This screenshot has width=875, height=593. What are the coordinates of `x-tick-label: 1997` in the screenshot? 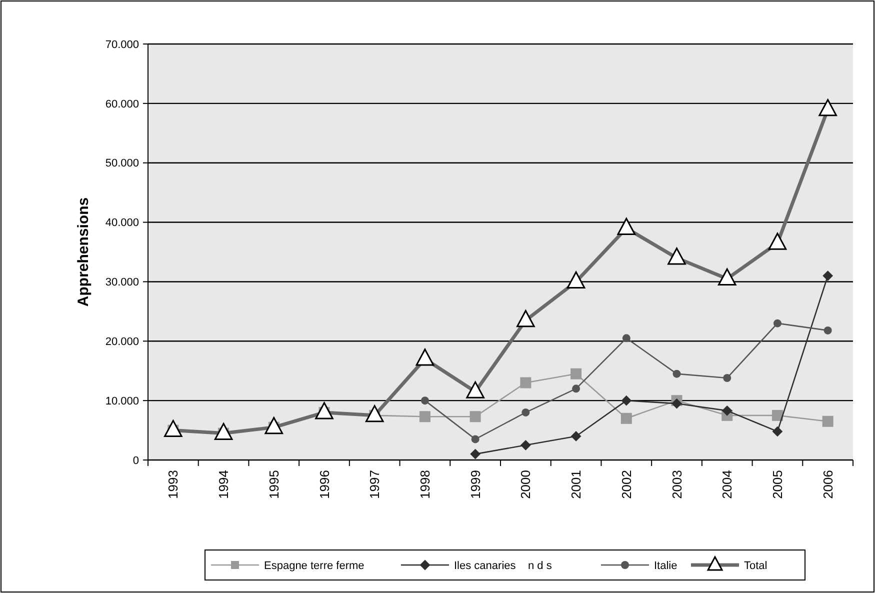 It's located at (374, 484).